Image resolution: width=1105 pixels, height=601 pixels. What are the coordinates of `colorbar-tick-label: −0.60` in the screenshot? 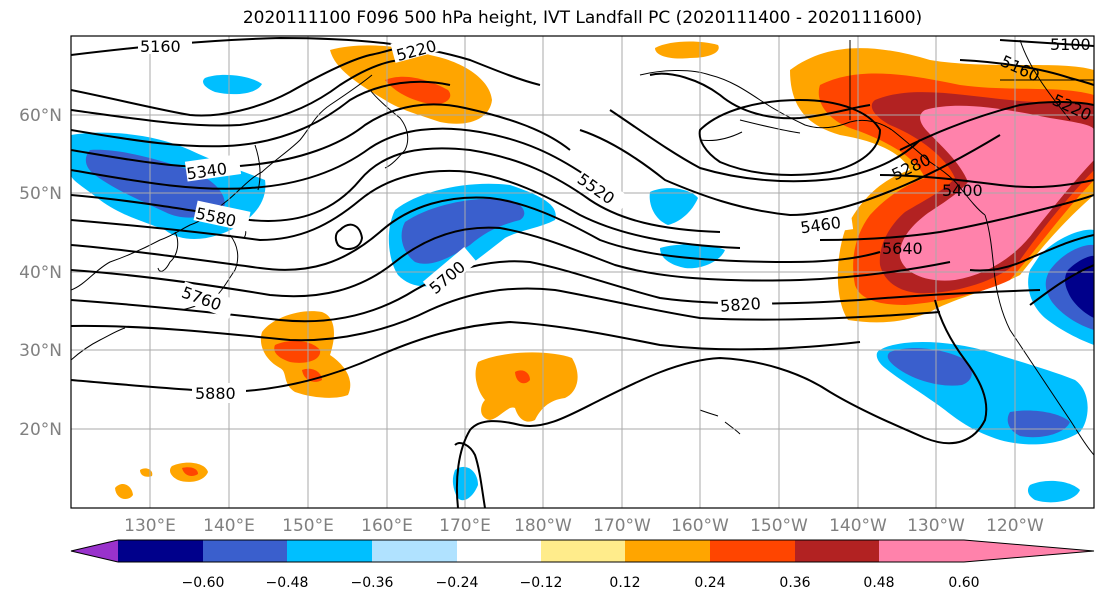 It's located at (203, 583).